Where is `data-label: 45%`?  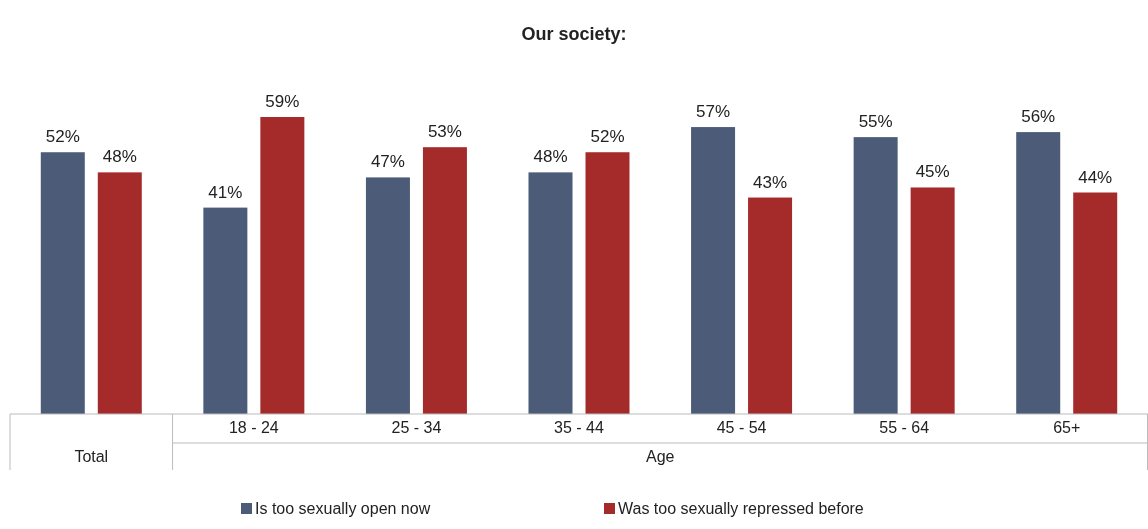
data-label: 45% is located at coordinates (932, 172).